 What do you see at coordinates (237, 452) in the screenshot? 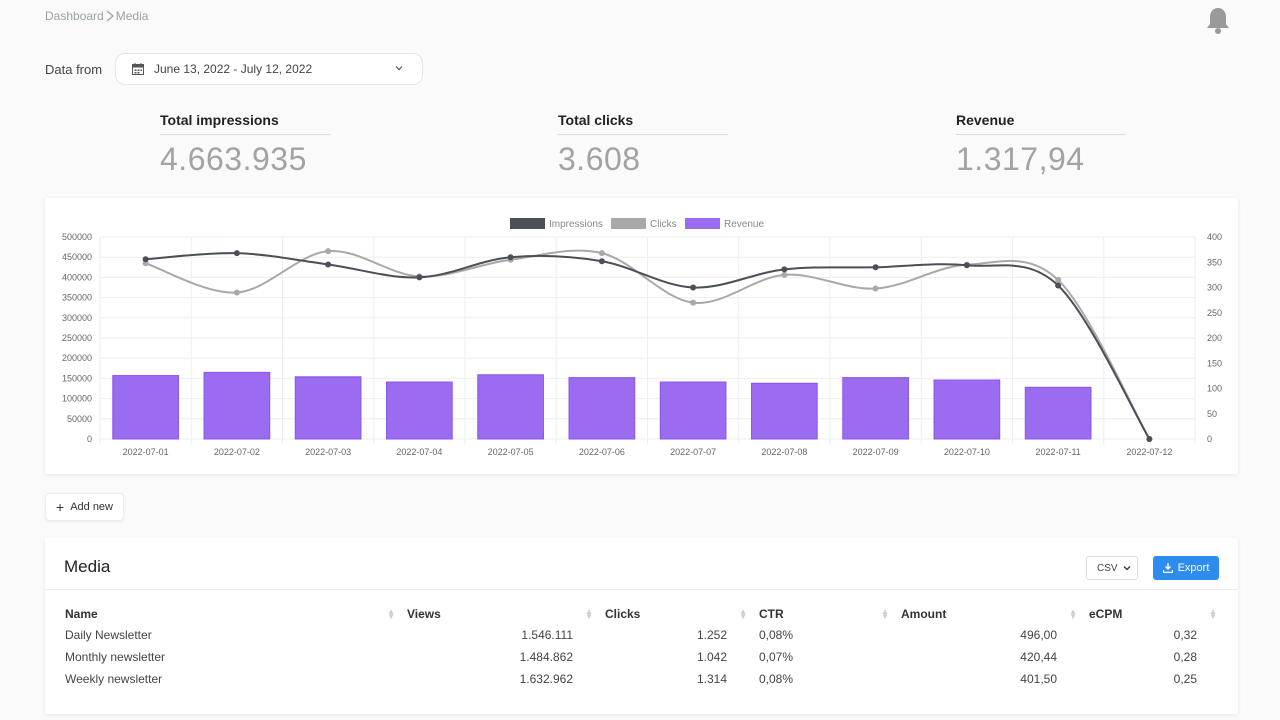
I see `x-tick-label: 2022-07-02` at bounding box center [237, 452].